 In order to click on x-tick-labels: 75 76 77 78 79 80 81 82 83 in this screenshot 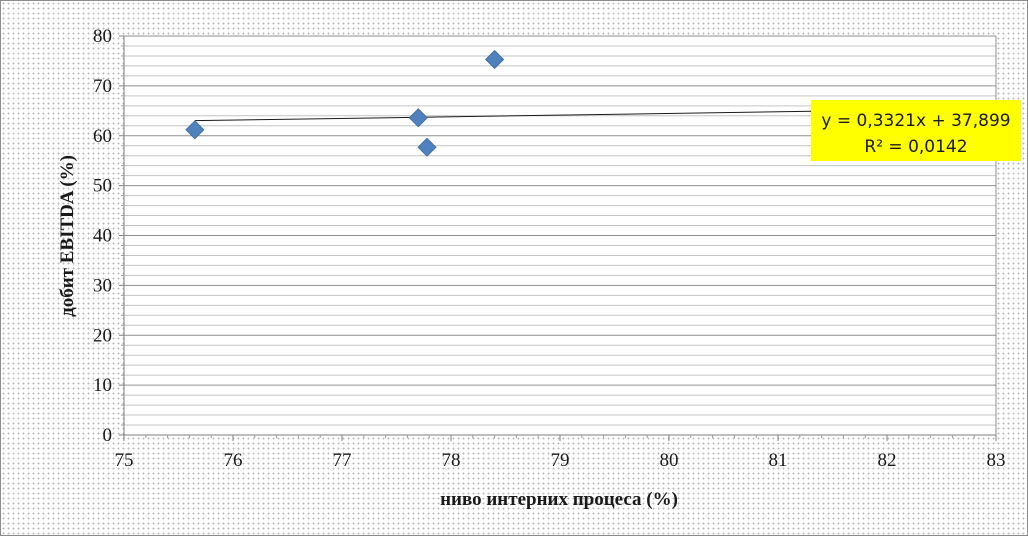, I will do `click(560, 460)`.